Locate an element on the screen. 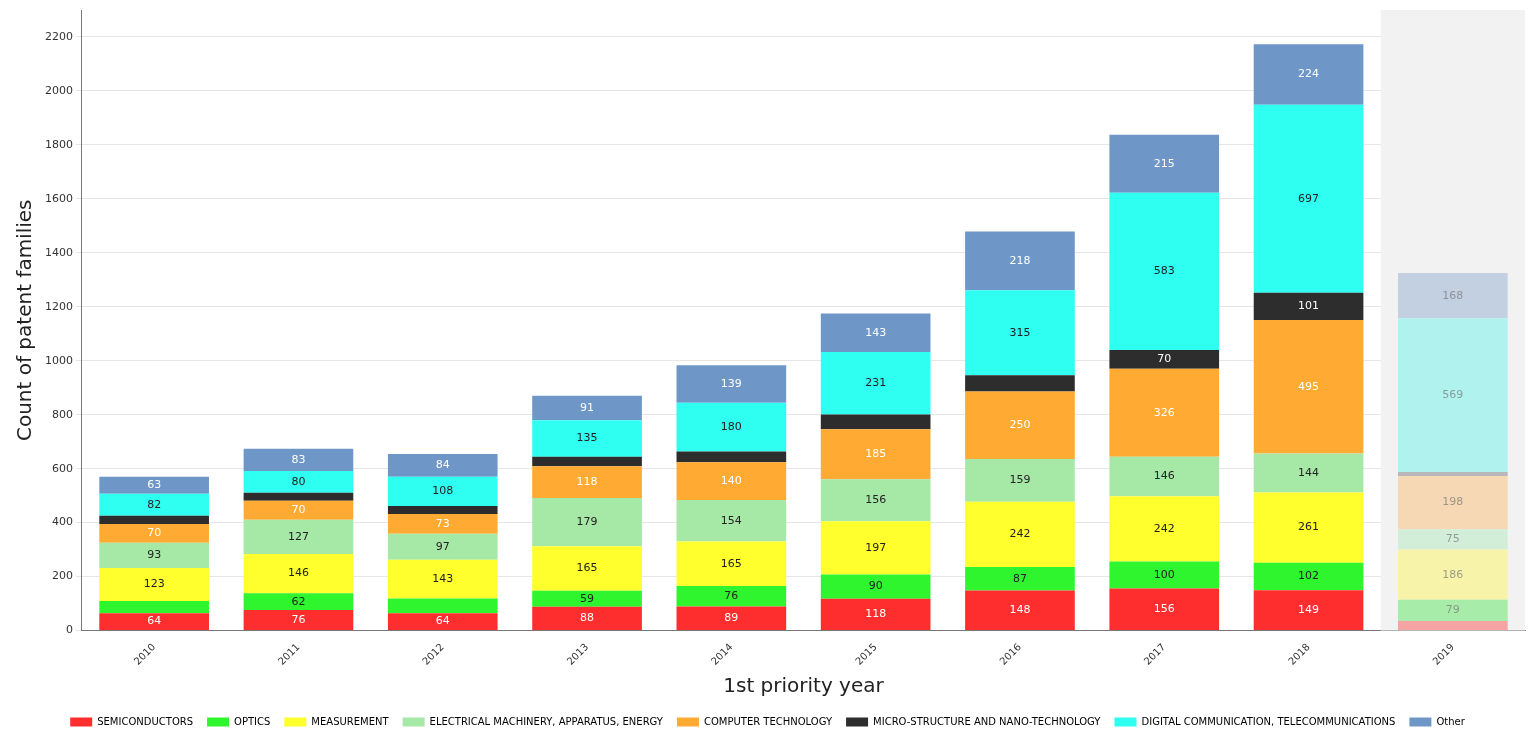 This screenshot has height=742, width=1535. data-label: 140 is located at coordinates (731, 480).